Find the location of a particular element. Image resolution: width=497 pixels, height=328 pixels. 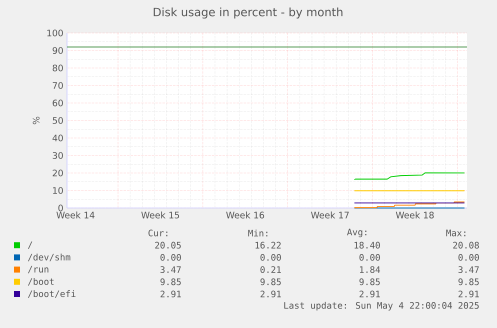

line-series is located at coordinates (409, 176).